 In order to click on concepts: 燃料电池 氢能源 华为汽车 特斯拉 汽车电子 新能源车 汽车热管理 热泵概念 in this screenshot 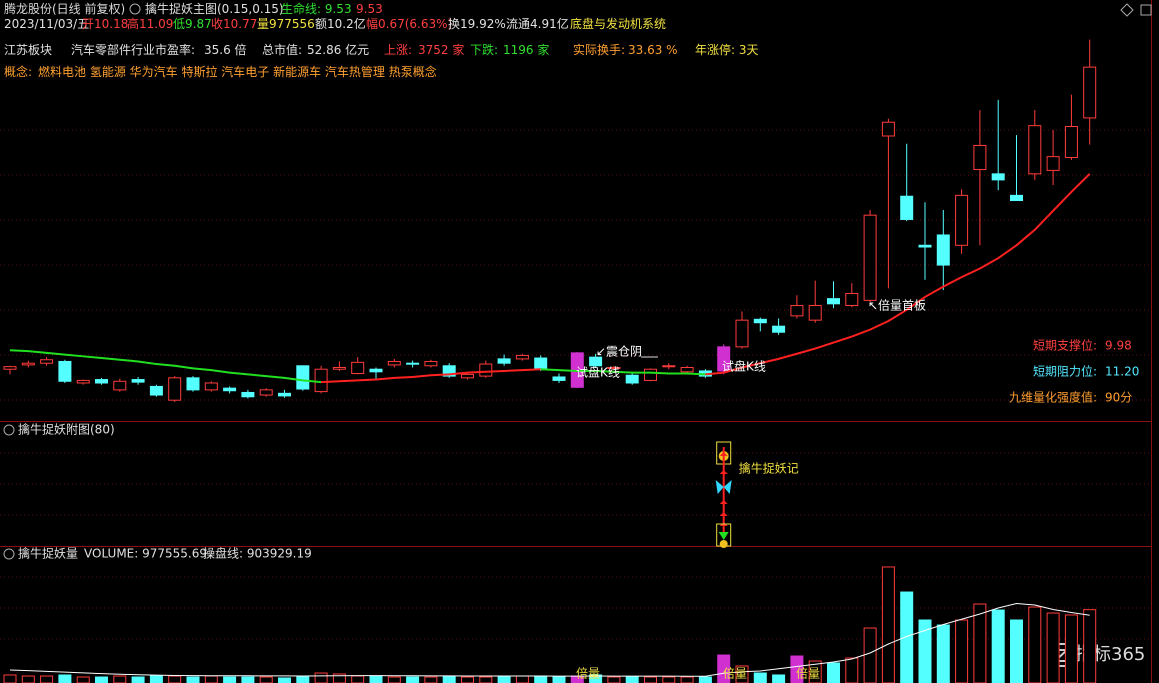, I will do `click(237, 72)`.